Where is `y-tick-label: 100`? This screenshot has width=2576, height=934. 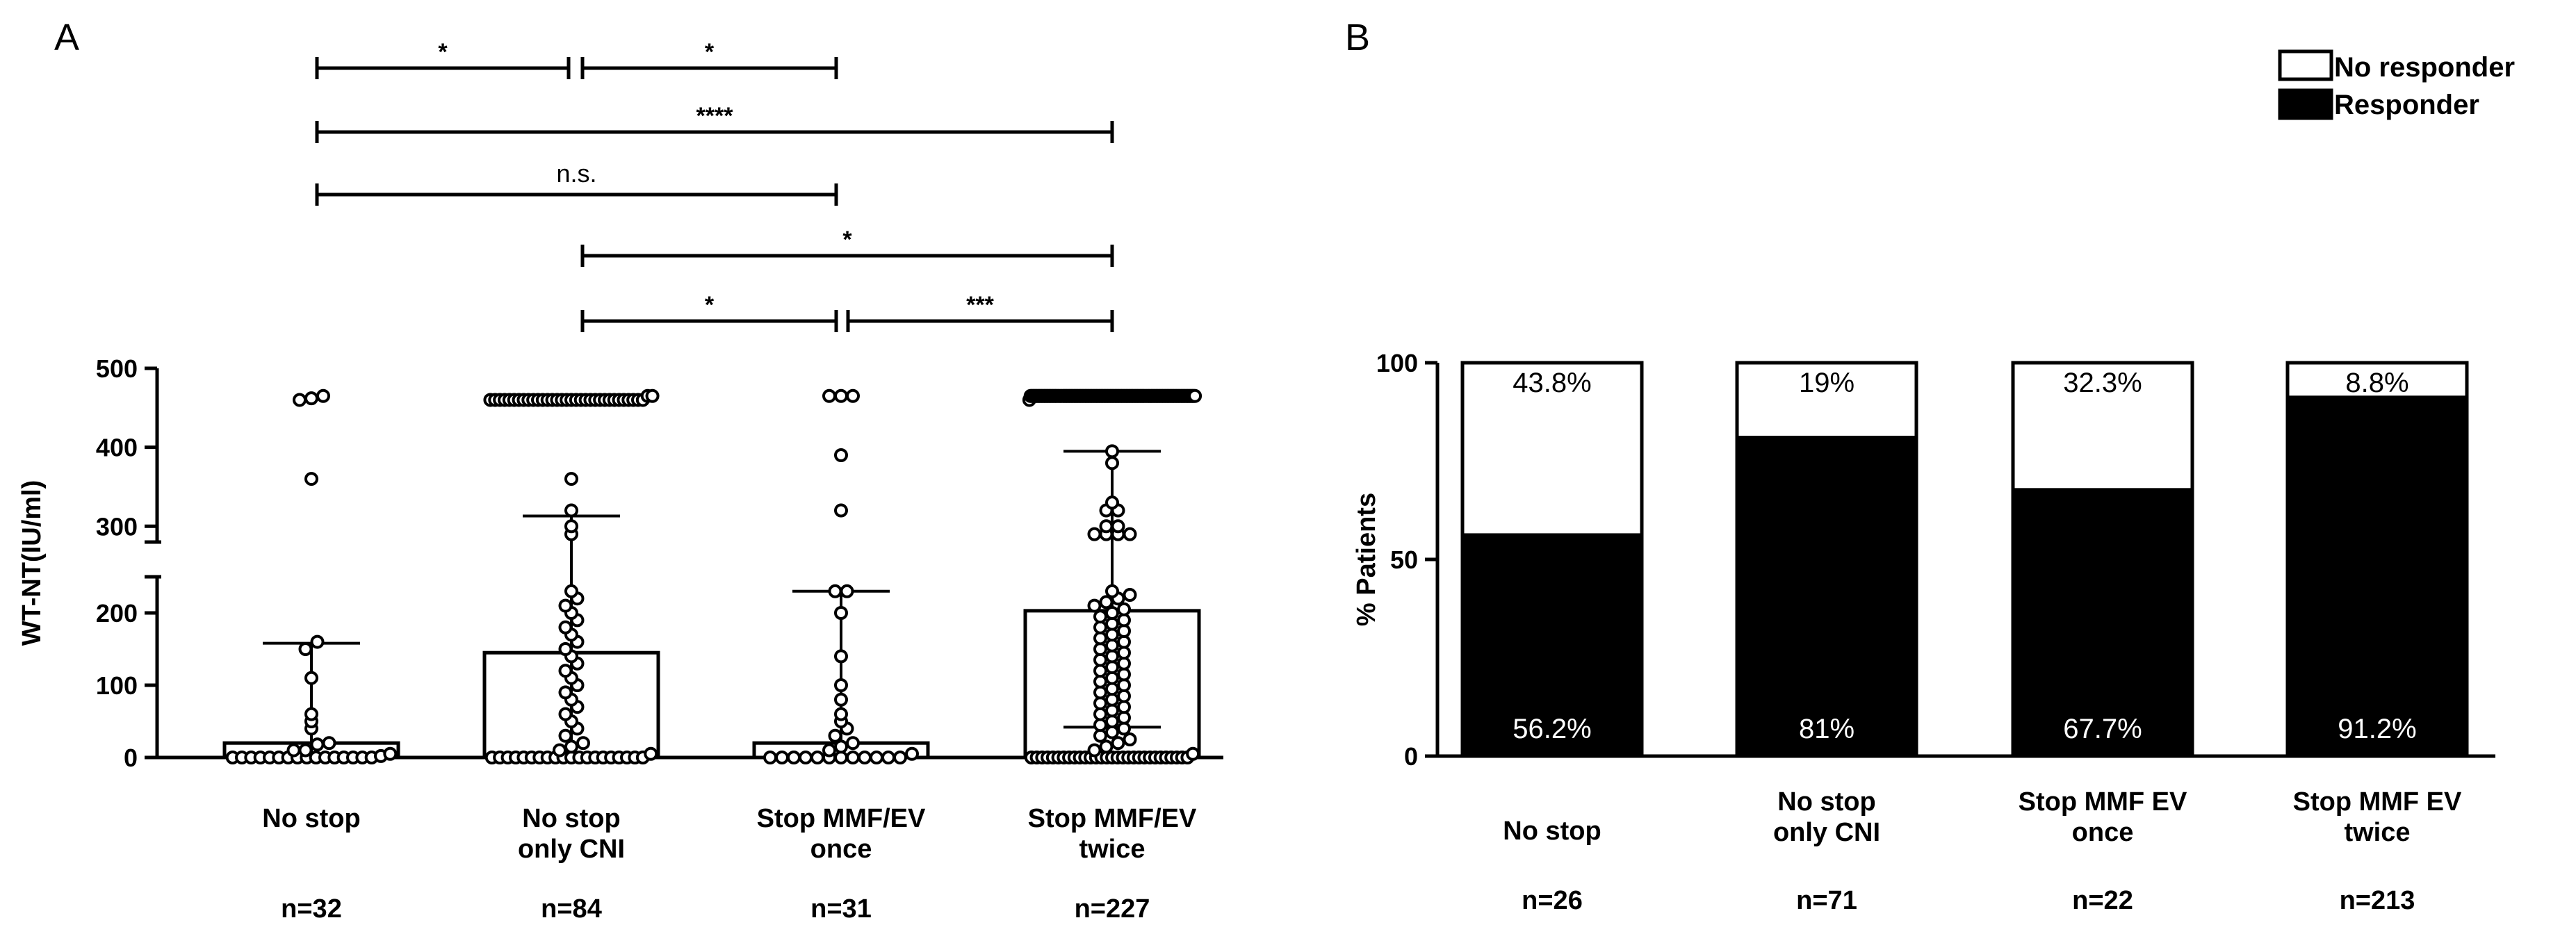 y-tick-label: 100 is located at coordinates (1397, 363).